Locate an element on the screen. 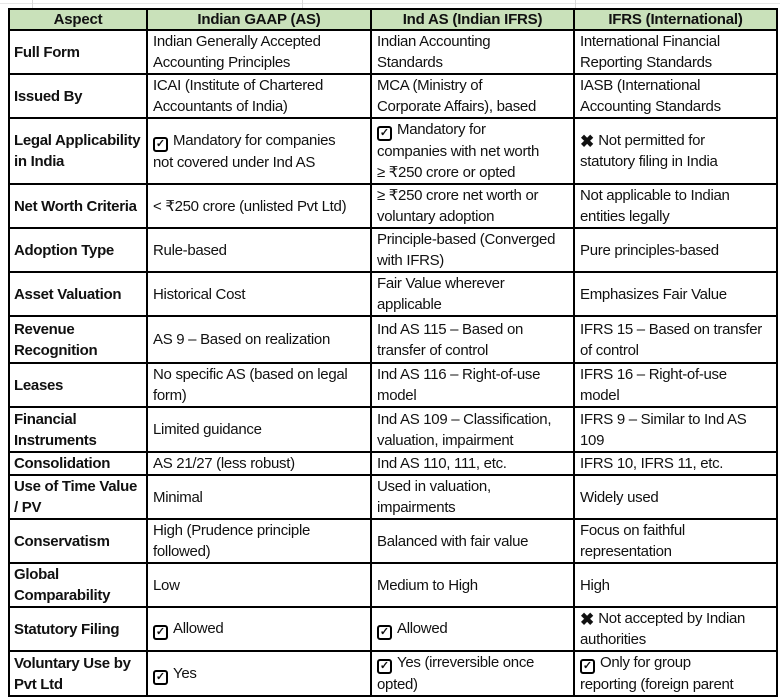  table-cell: Principle-based (Converged with IFRS) is located at coordinates (472, 250).